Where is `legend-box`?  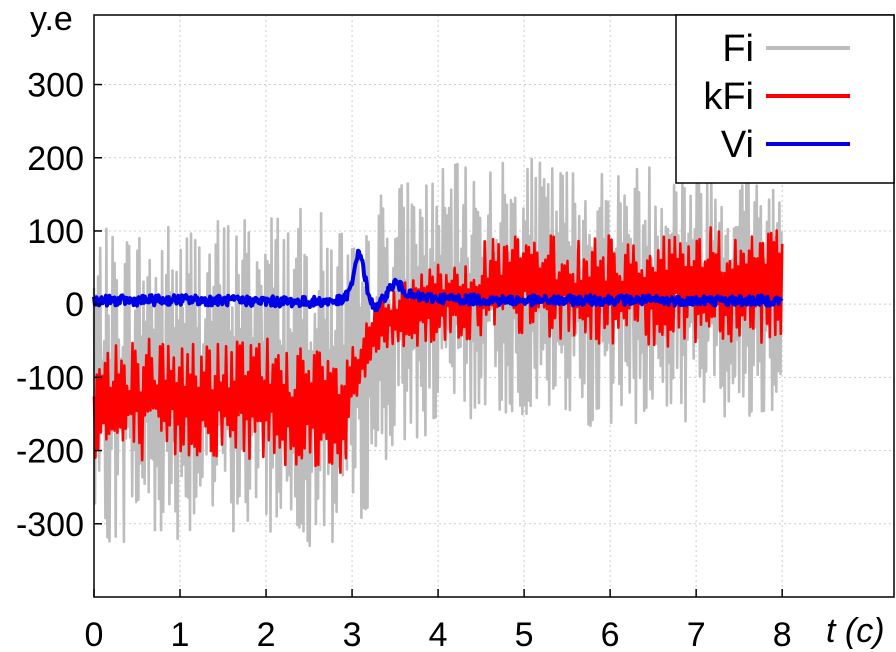
legend-box is located at coordinates (785, 99).